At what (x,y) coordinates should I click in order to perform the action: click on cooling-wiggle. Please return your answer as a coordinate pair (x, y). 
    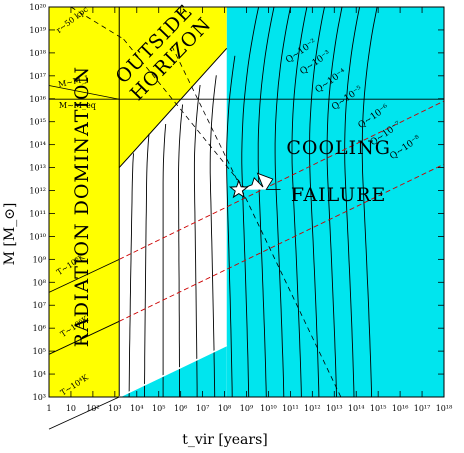
    Looking at the image, I should click on (259, 181).